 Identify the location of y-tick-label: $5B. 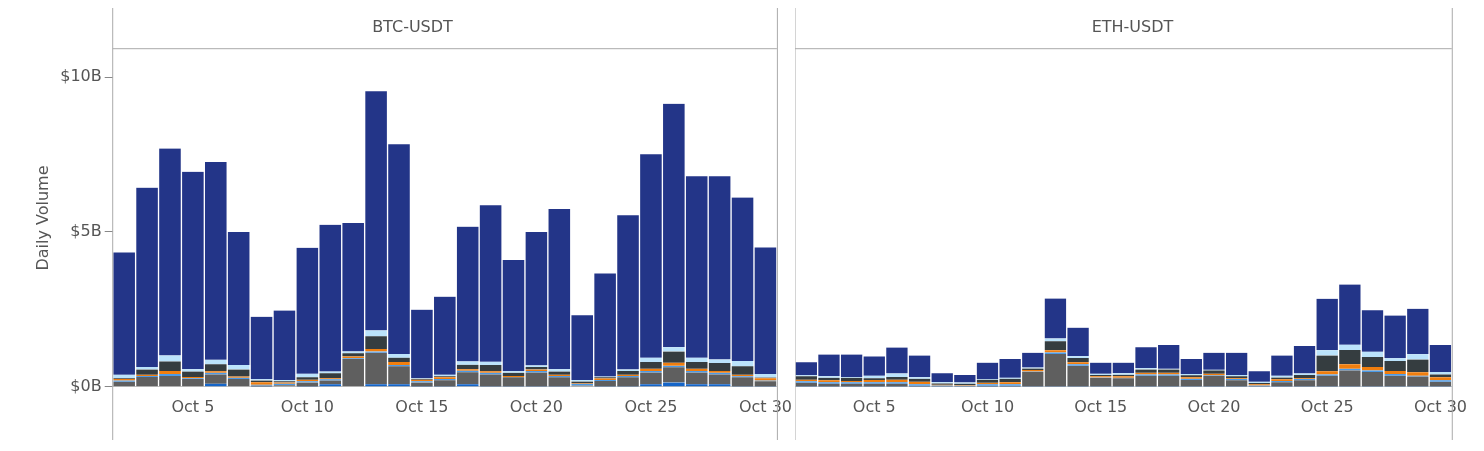
(86, 231).